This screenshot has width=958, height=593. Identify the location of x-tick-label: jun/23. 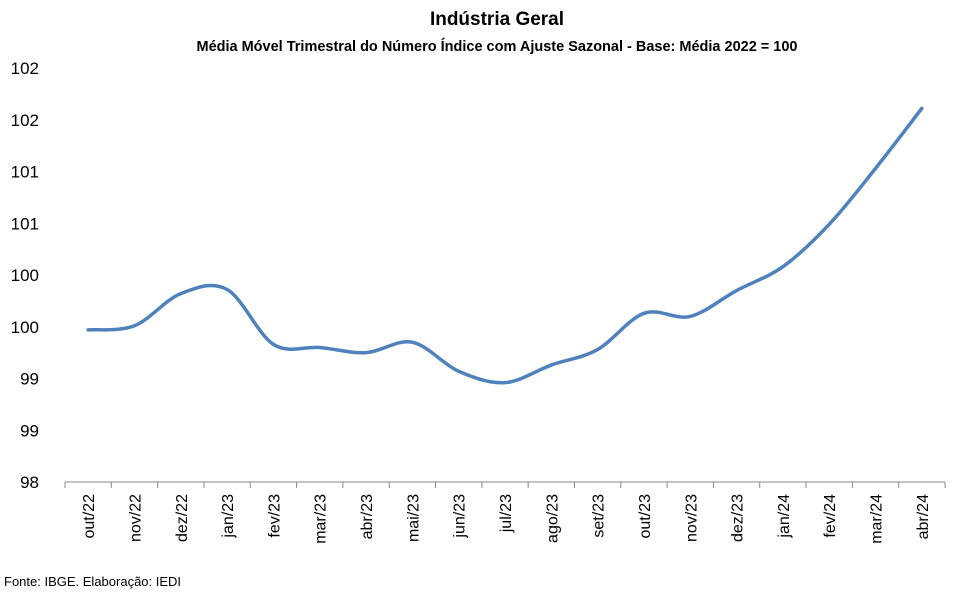
(460, 516).